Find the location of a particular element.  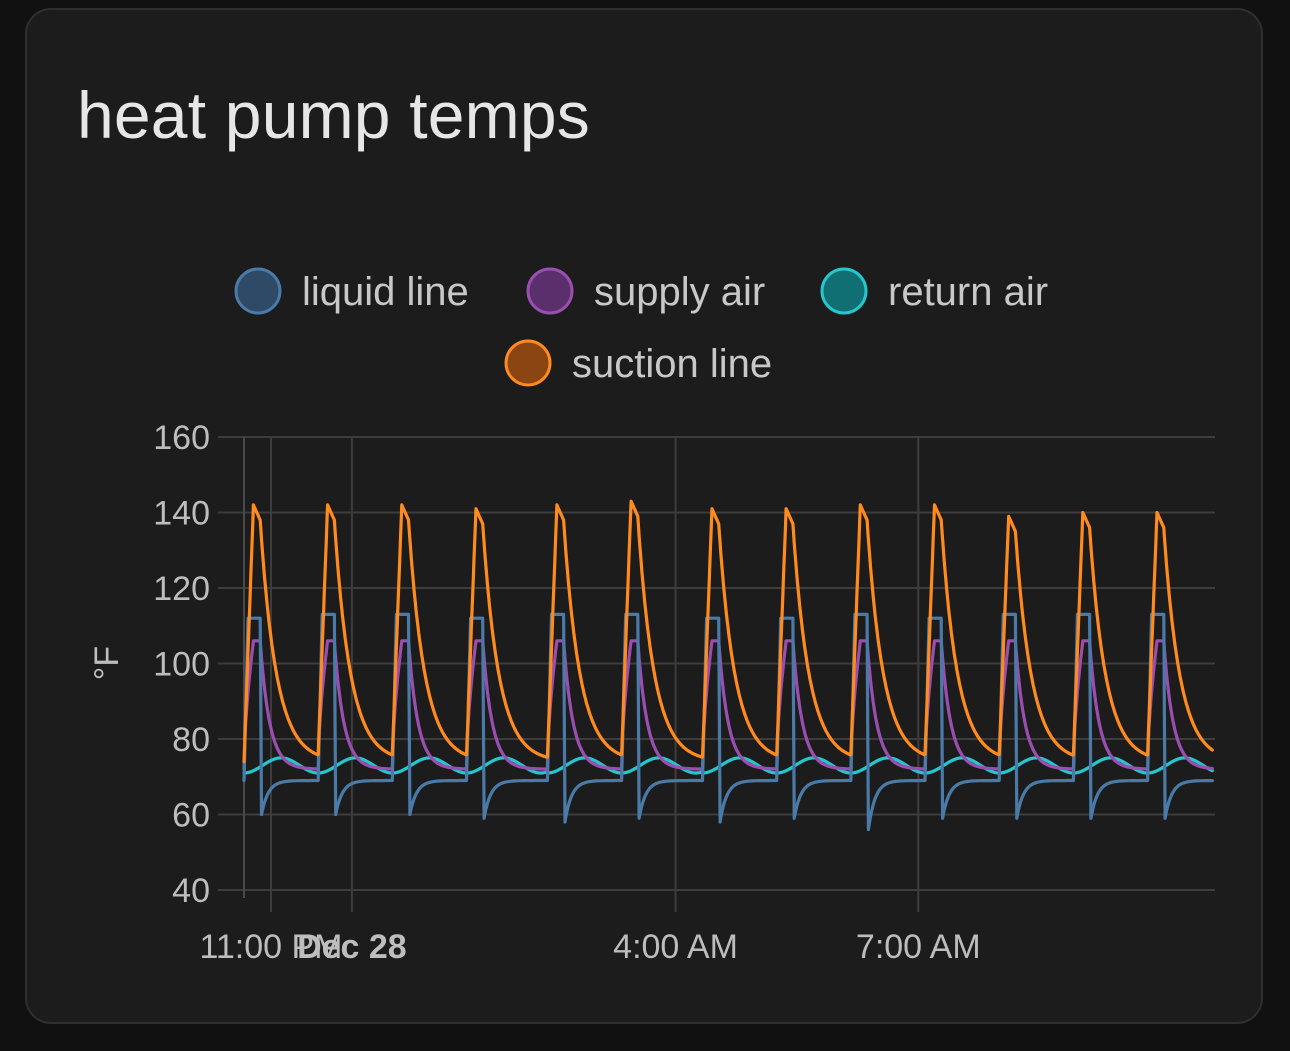

y-axis: 40 60 80 100 120 140 160 °F is located at coordinates (166, 664).